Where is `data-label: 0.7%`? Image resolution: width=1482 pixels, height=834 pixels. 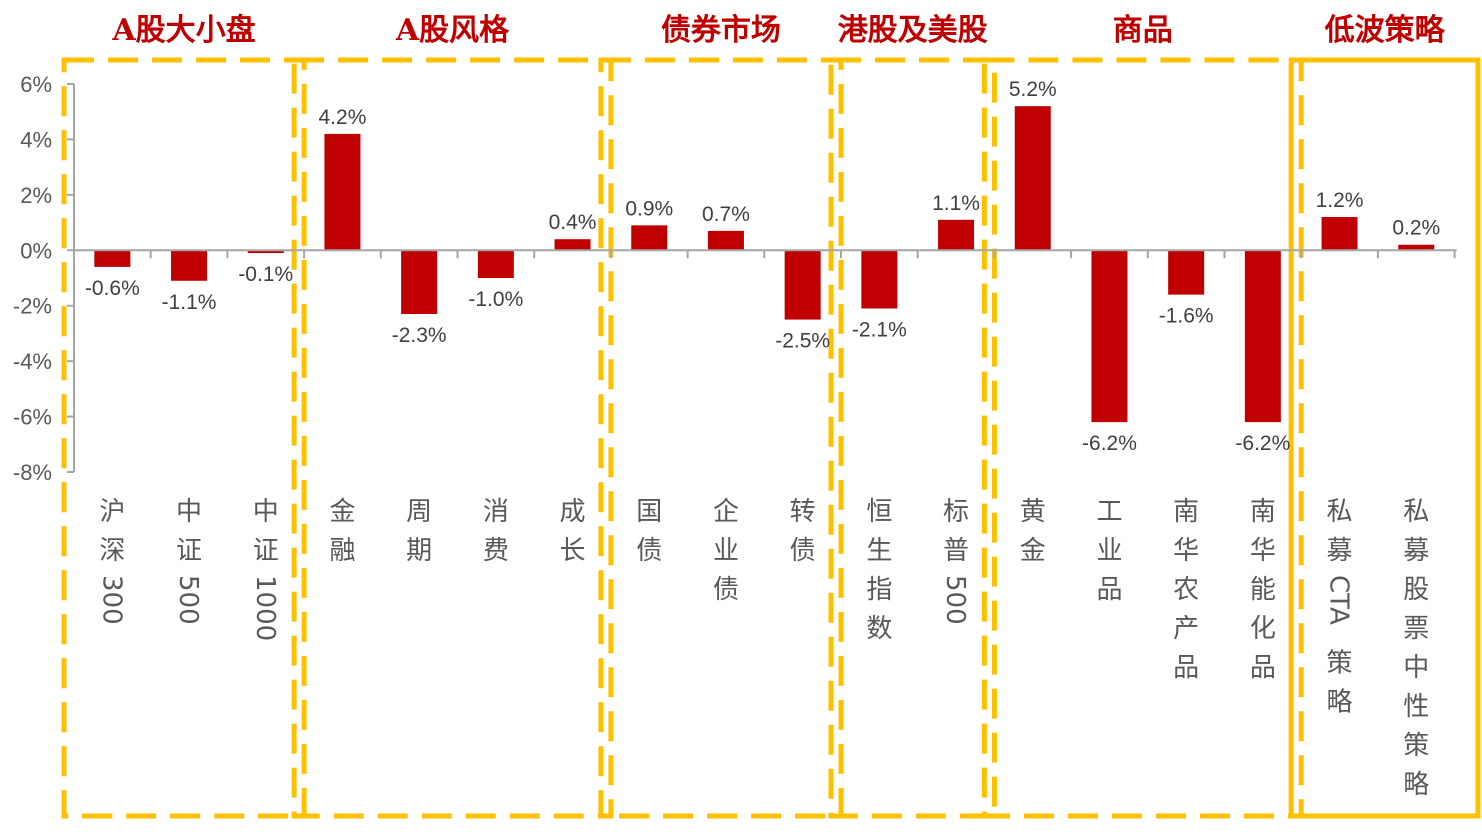 data-label: 0.7% is located at coordinates (726, 214).